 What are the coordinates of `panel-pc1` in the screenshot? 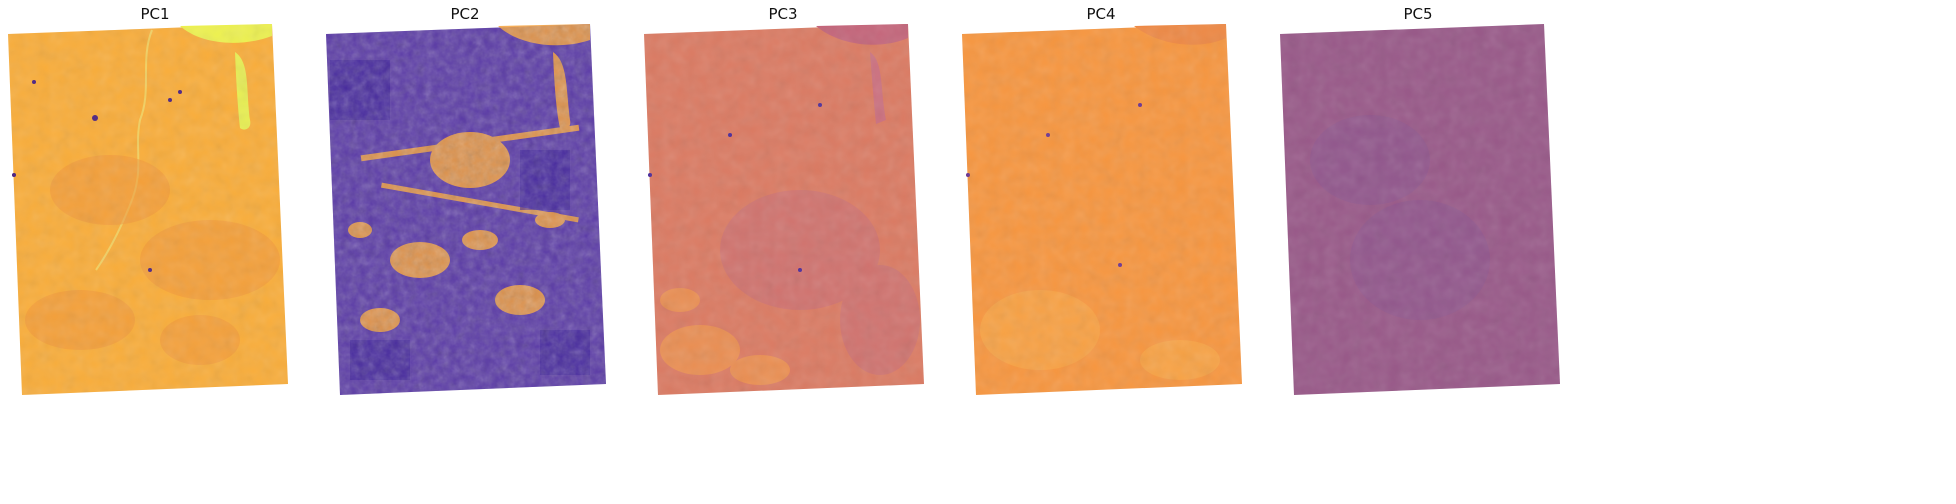 It's located at (148, 209).